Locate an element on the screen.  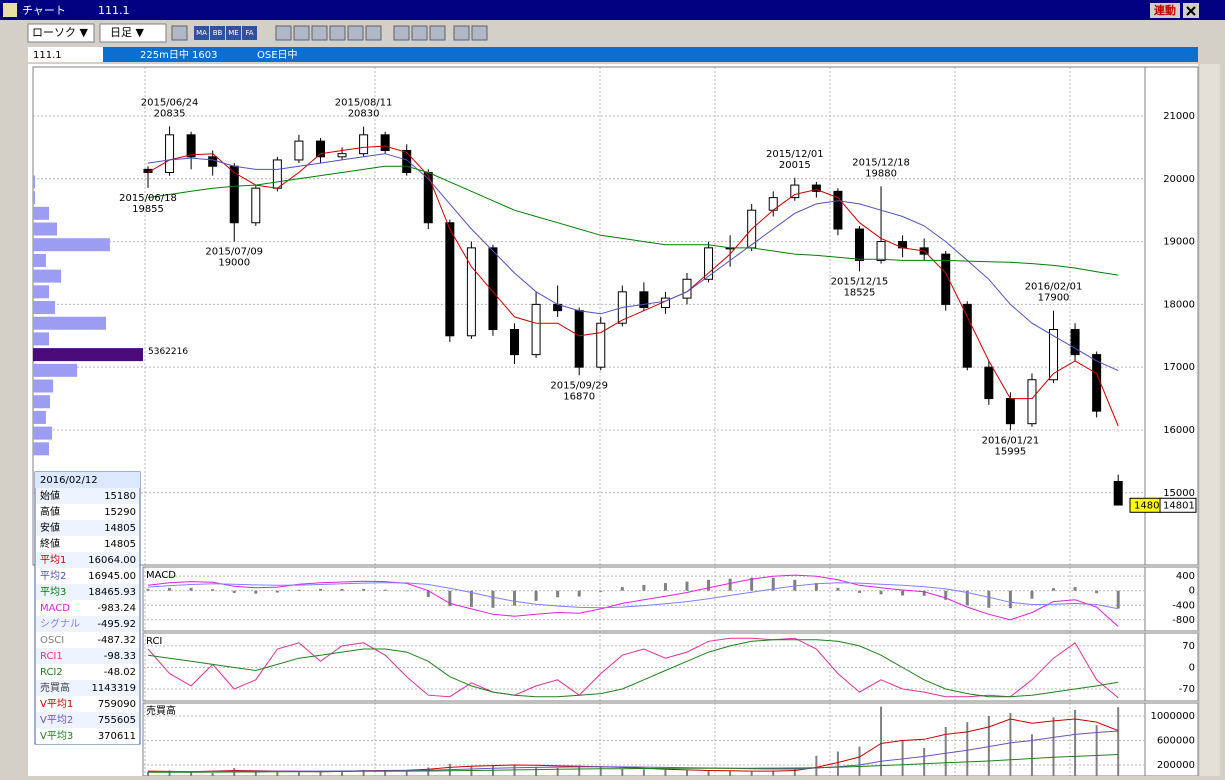
y-tick-label: 21000 is located at coordinates (1179, 116).